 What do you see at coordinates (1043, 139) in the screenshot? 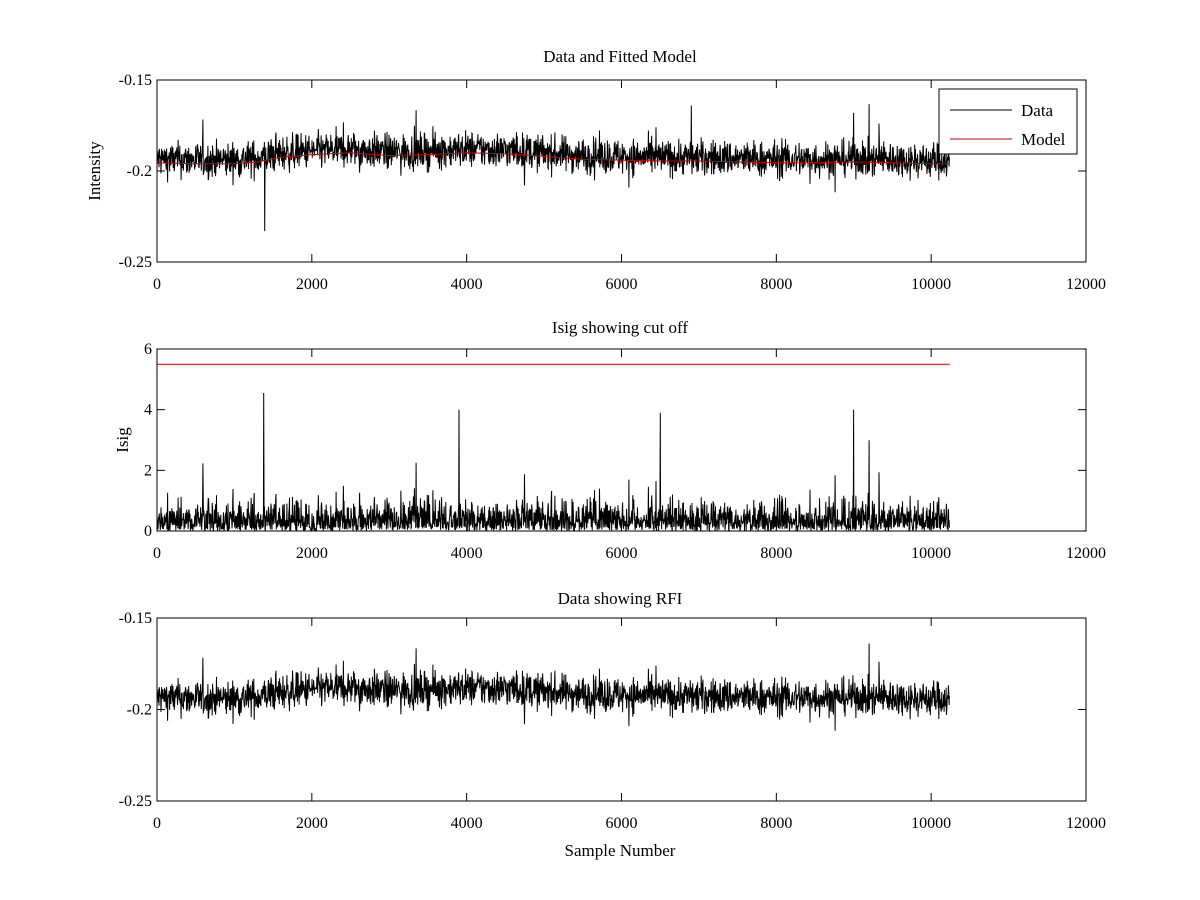
I see `legend-entry-model: Model` at bounding box center [1043, 139].